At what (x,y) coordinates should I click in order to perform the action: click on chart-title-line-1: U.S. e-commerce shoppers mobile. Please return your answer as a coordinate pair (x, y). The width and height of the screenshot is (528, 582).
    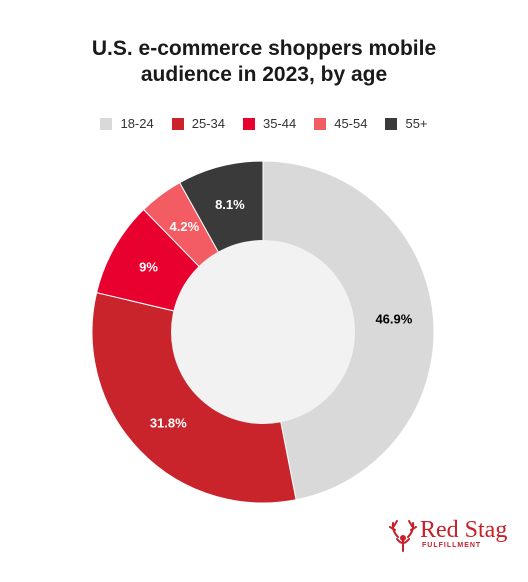
    Looking at the image, I should click on (264, 48).